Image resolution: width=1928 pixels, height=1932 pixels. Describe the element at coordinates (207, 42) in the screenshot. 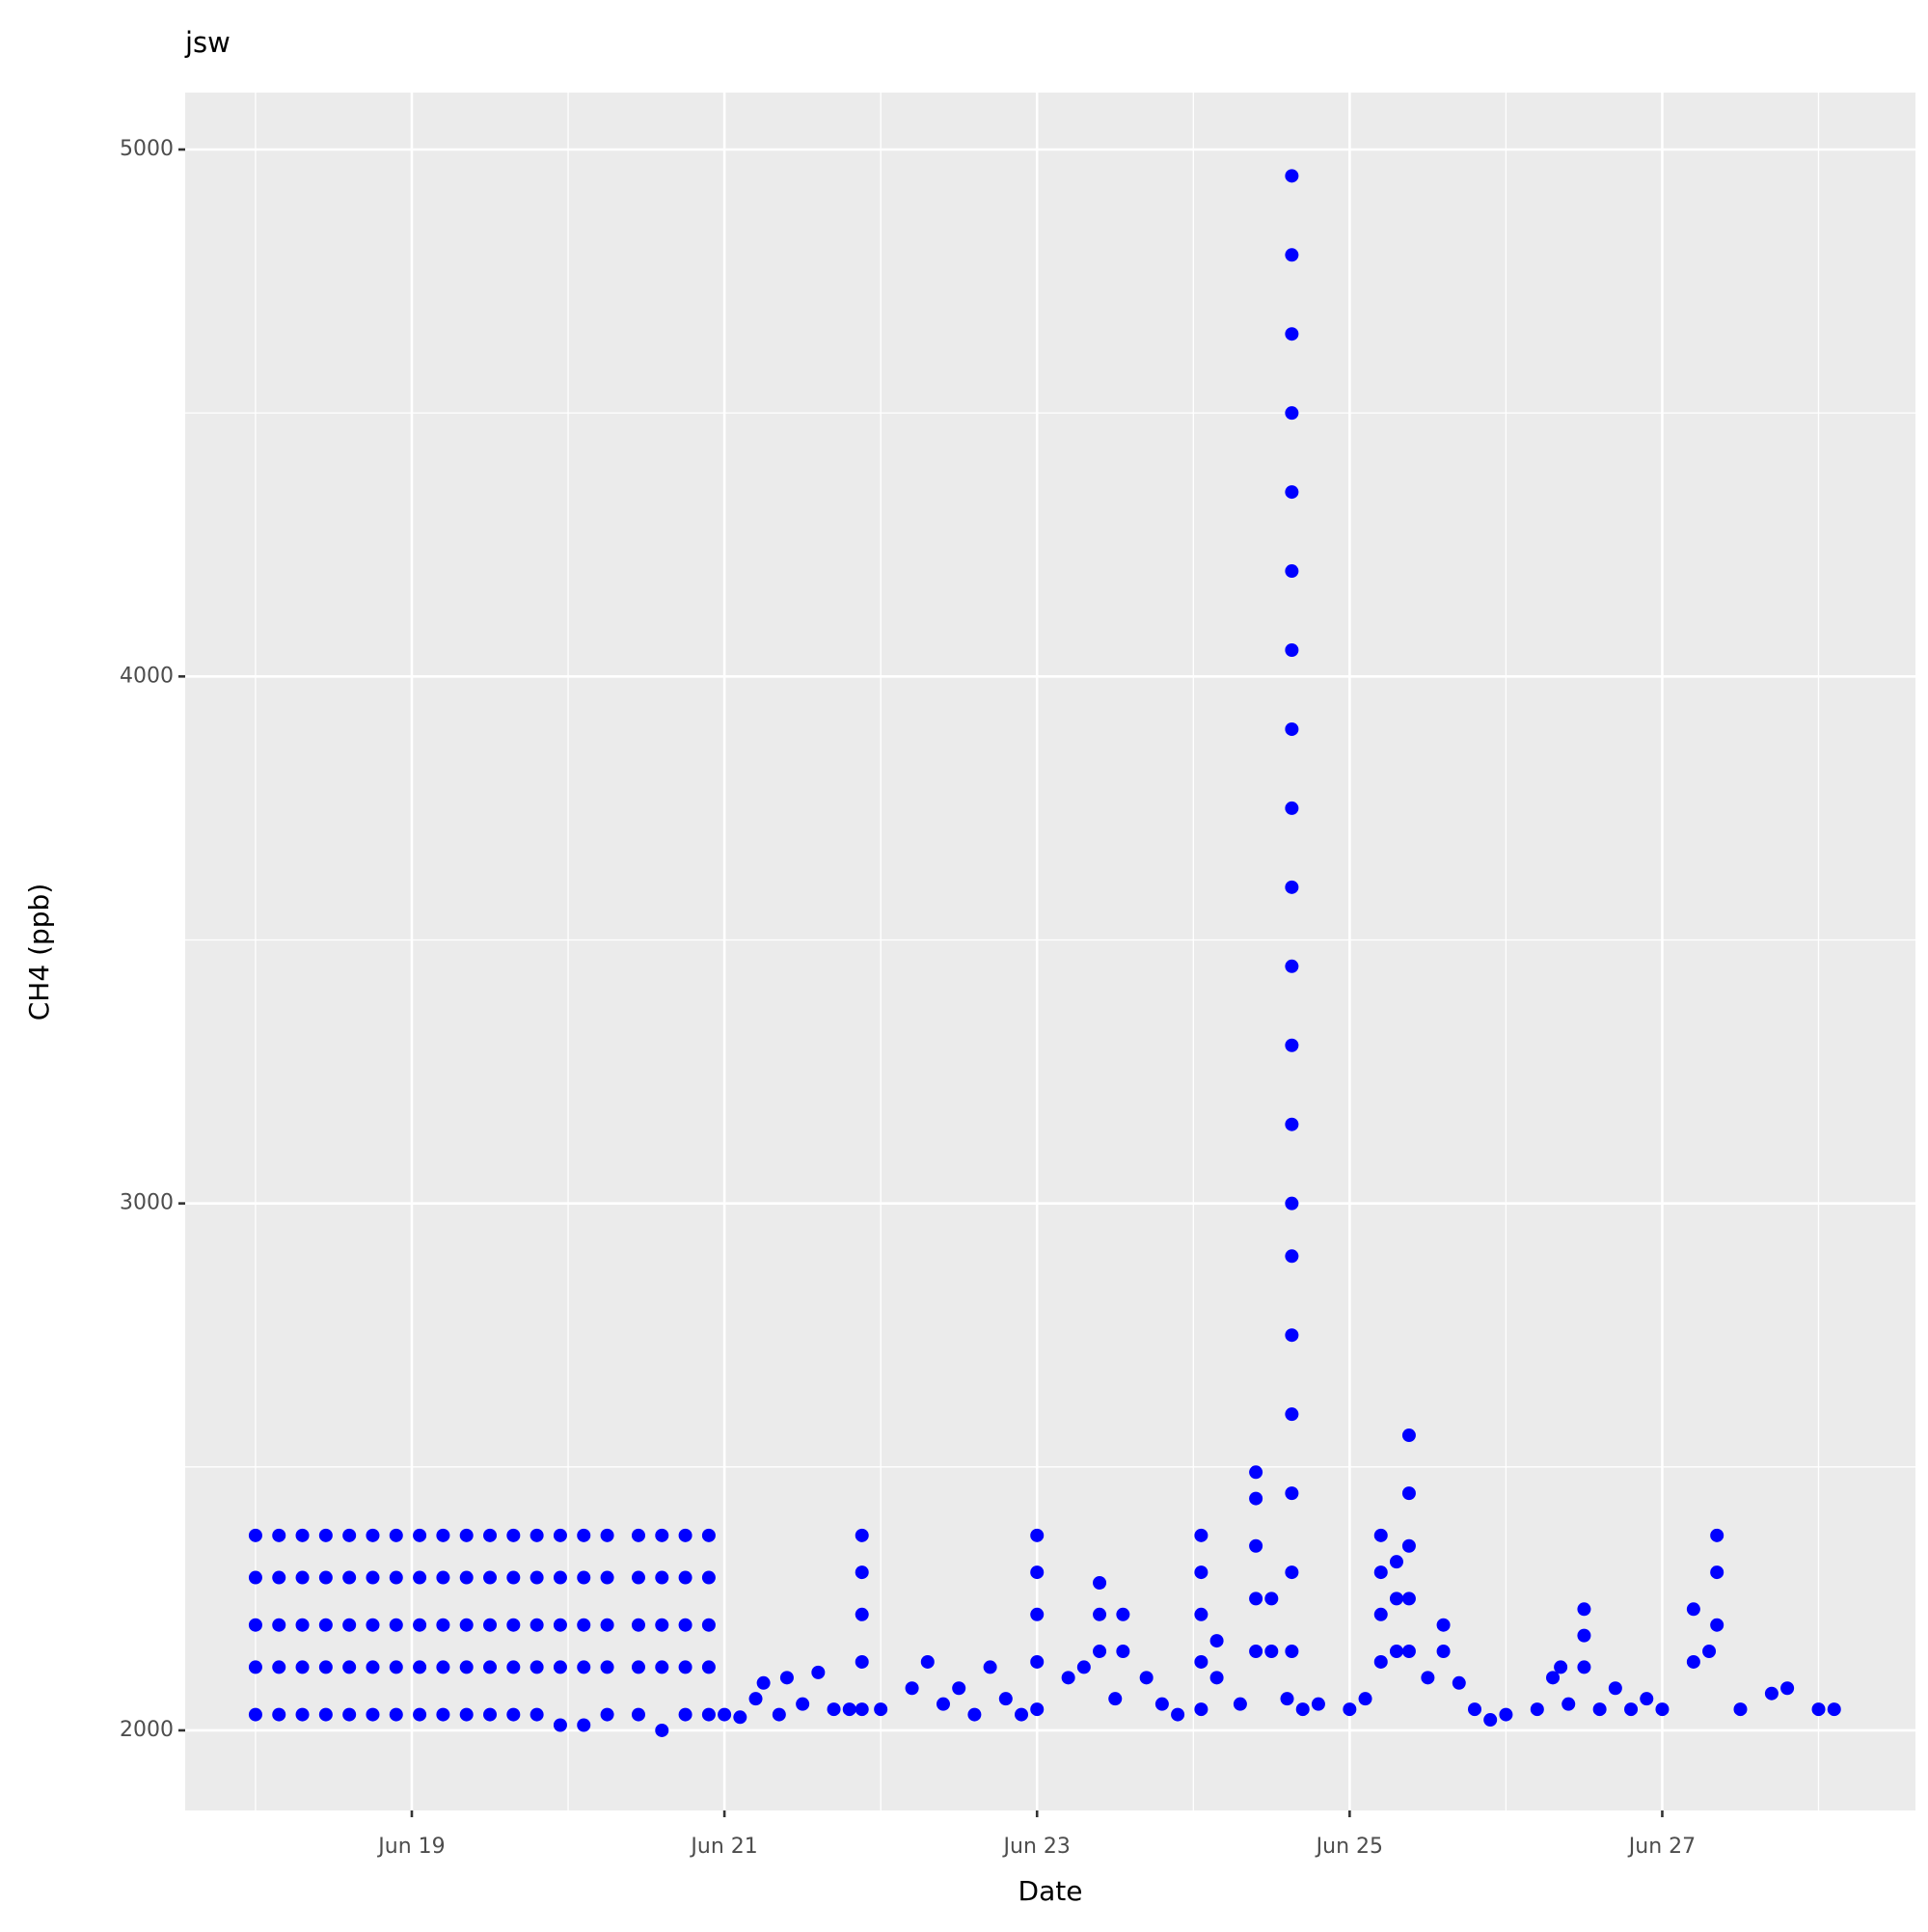

I see `chart-title: jsw` at that location.